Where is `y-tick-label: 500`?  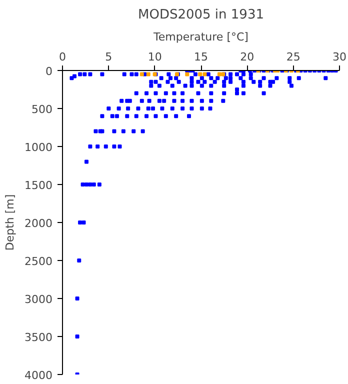
y-tick-label: 500 is located at coordinates (42, 109).